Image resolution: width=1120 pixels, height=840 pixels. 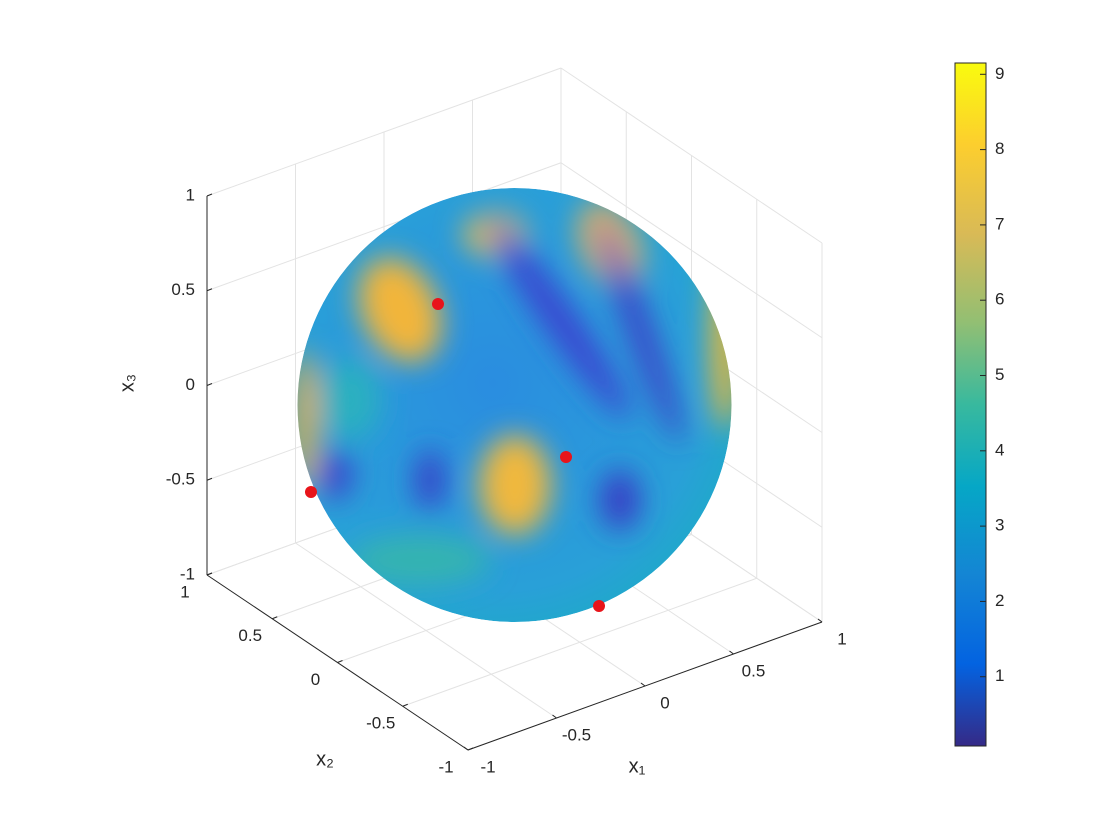 What do you see at coordinates (190, 194) in the screenshot?
I see `z-tick-label: 1` at bounding box center [190, 194].